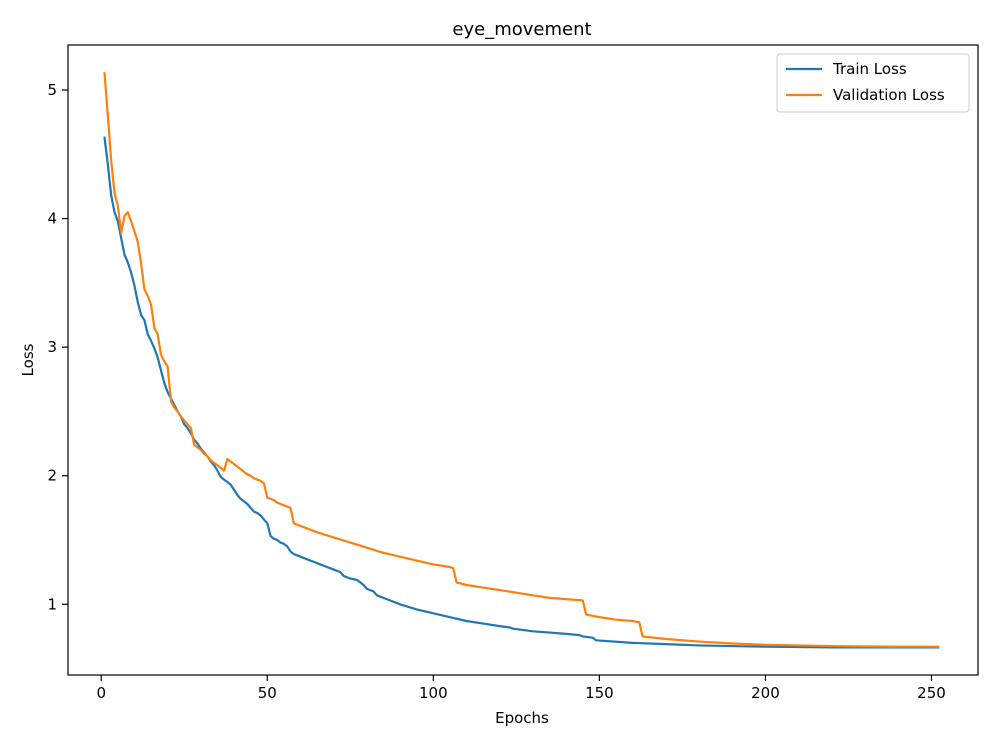 The image size is (996, 747). Describe the element at coordinates (522, 718) in the screenshot. I see `x-axis-label: Epochs` at that location.